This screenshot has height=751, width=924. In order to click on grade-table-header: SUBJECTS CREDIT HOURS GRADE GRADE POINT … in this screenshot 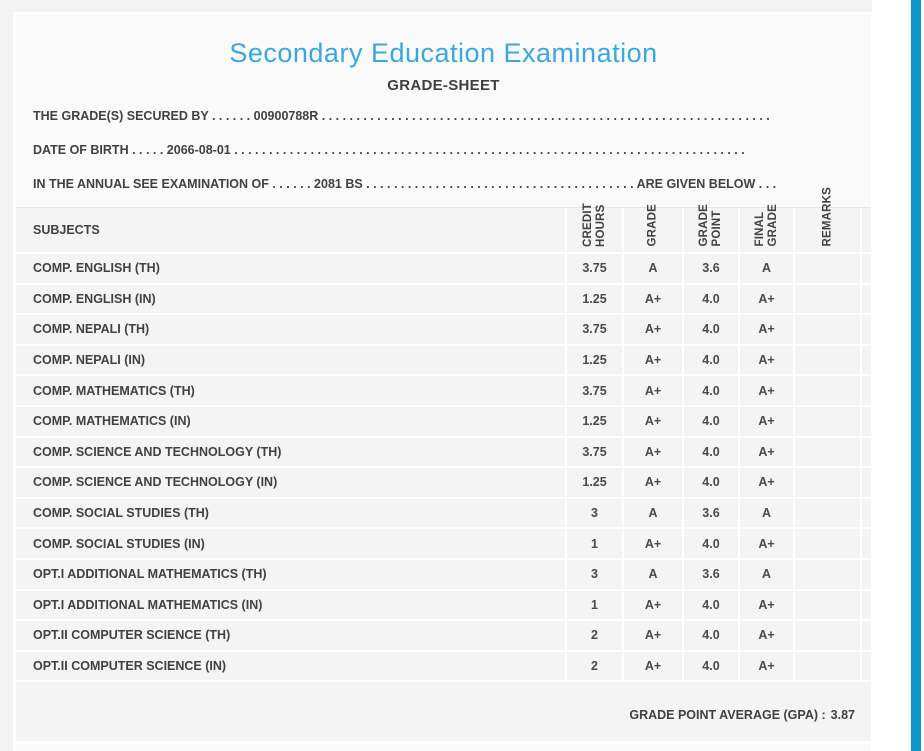, I will do `click(443, 219)`.